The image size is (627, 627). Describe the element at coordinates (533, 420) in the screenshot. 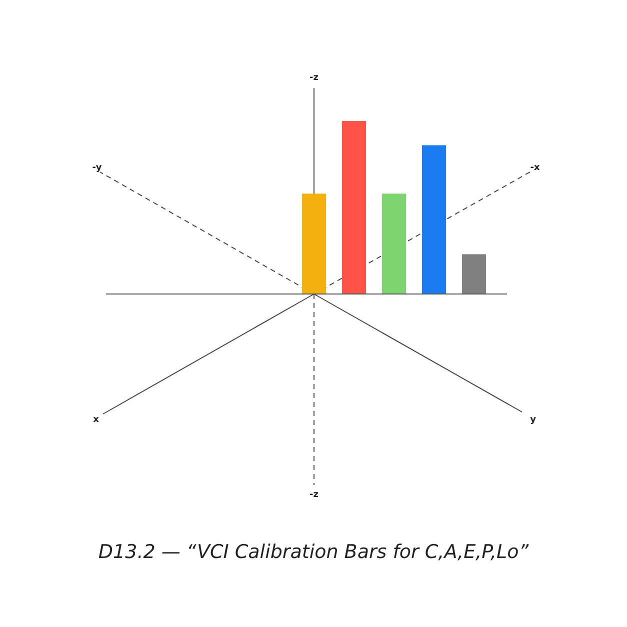

I see `text: y` at that location.